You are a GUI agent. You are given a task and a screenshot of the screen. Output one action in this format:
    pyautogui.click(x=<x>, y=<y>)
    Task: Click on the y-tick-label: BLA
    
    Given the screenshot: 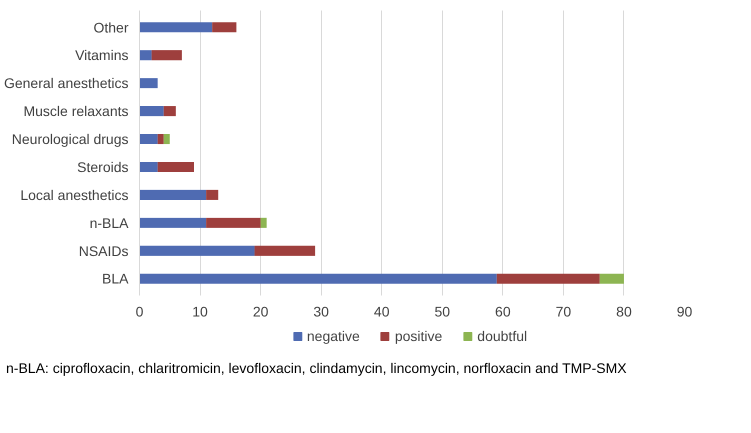 What is the action you would take?
    pyautogui.click(x=116, y=278)
    